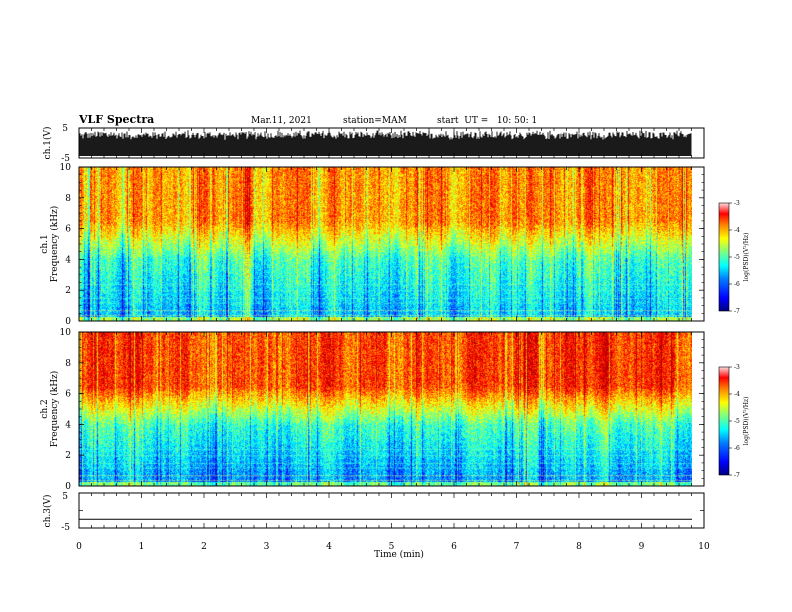 The width and height of the screenshot is (792, 612). I want to click on ch1-colorbar-ticks: -3 -4 -5 -6 -7, so click(734, 257).